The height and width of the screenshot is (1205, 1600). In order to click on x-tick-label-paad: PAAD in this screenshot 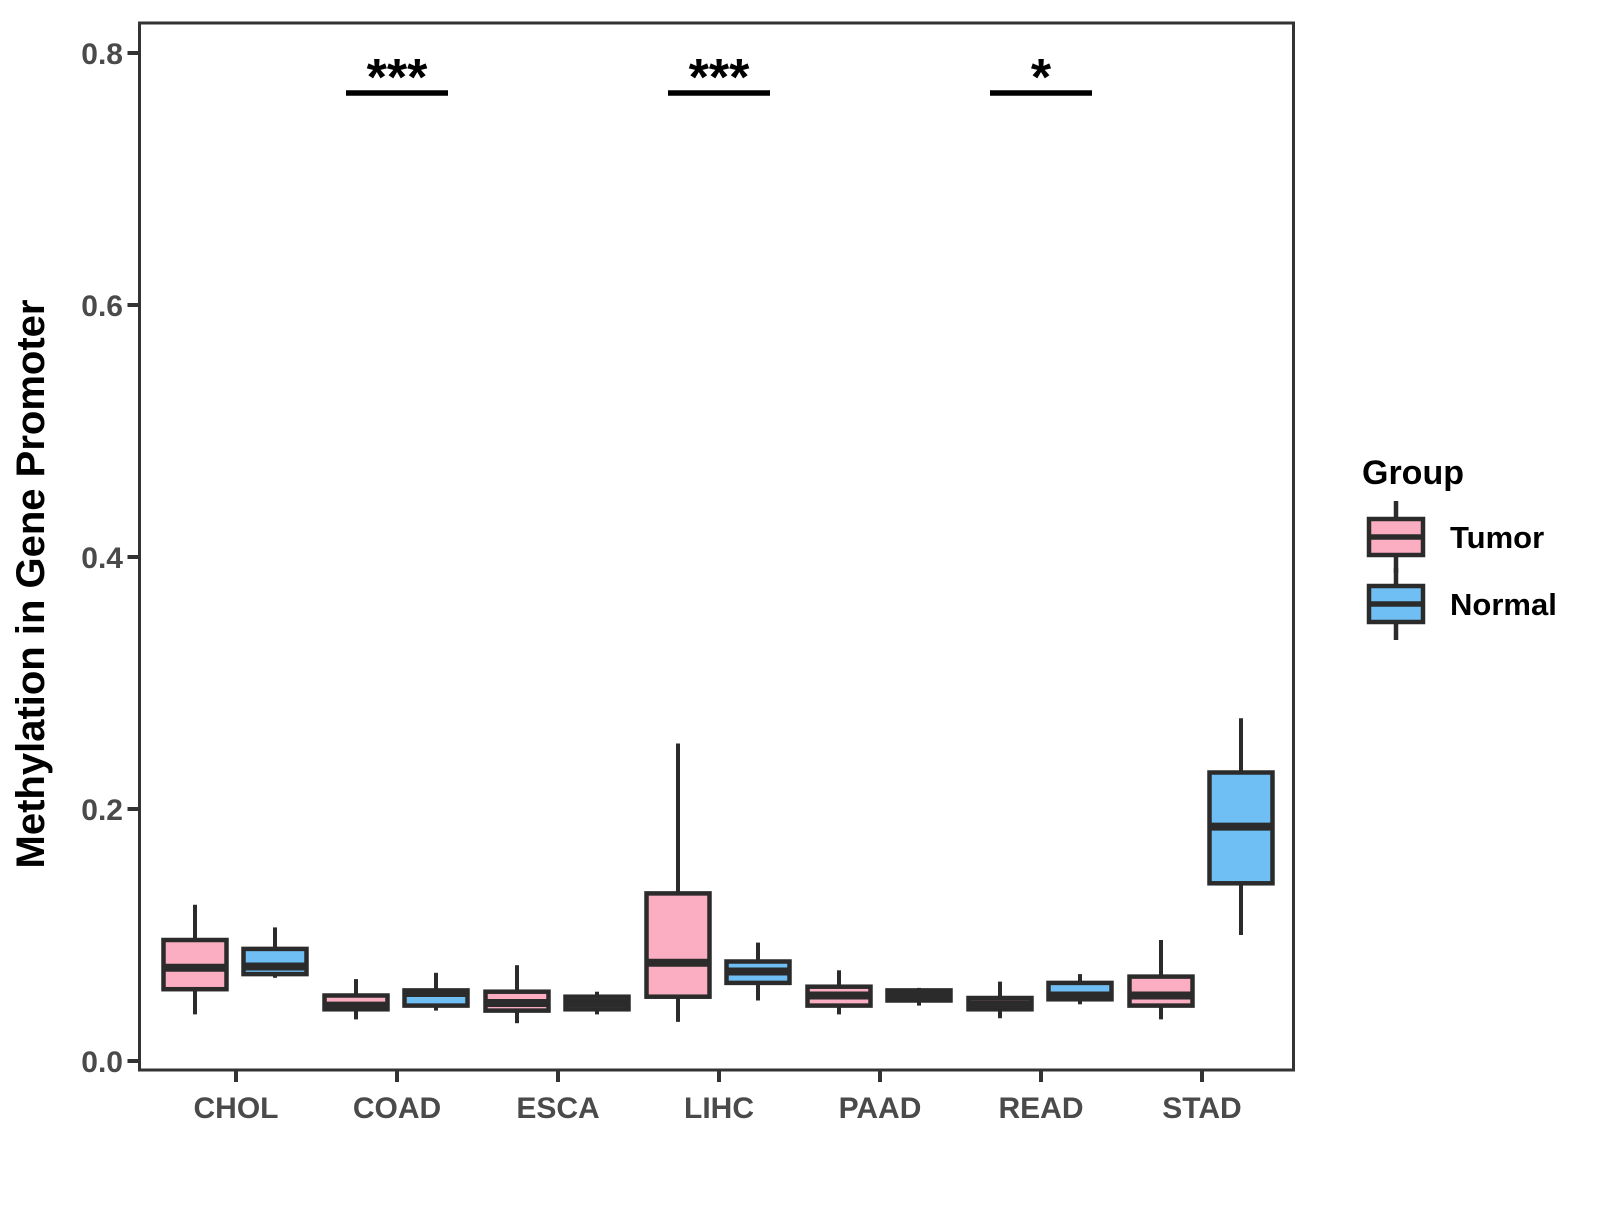, I will do `click(880, 1108)`.